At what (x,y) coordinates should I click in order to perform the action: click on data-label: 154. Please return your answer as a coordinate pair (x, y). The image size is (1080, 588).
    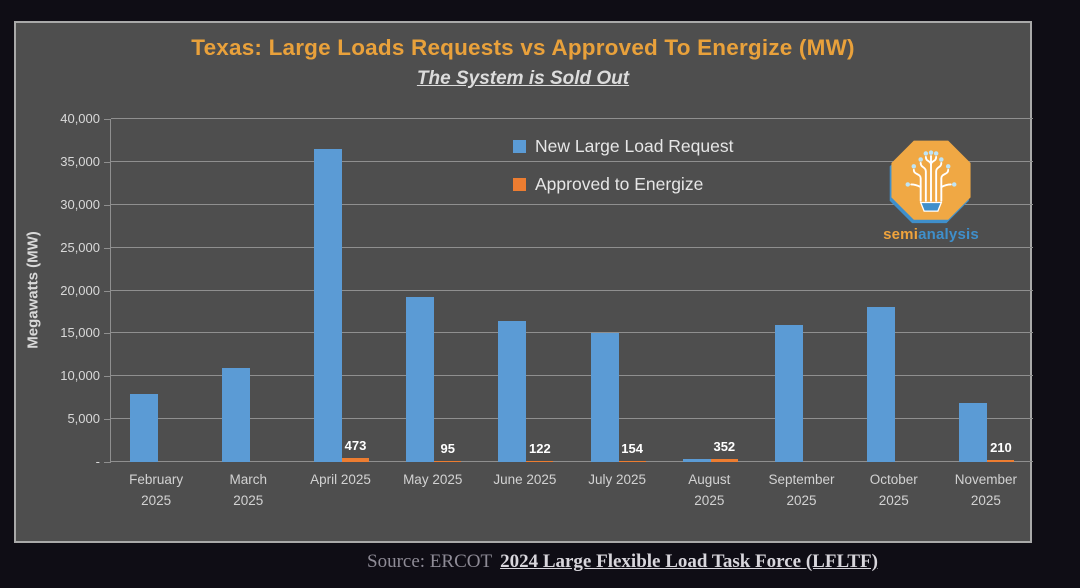
    Looking at the image, I should click on (632, 448).